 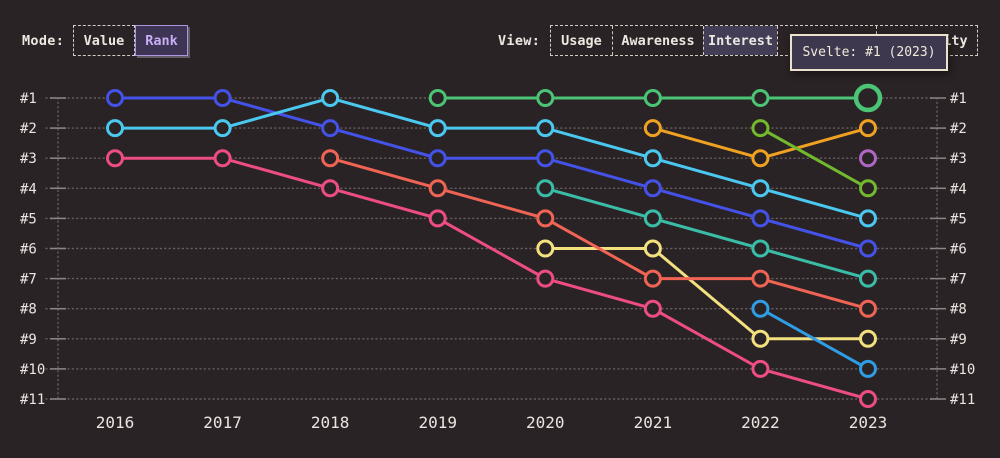 I want to click on data-point-purple, so click(x=868, y=158).